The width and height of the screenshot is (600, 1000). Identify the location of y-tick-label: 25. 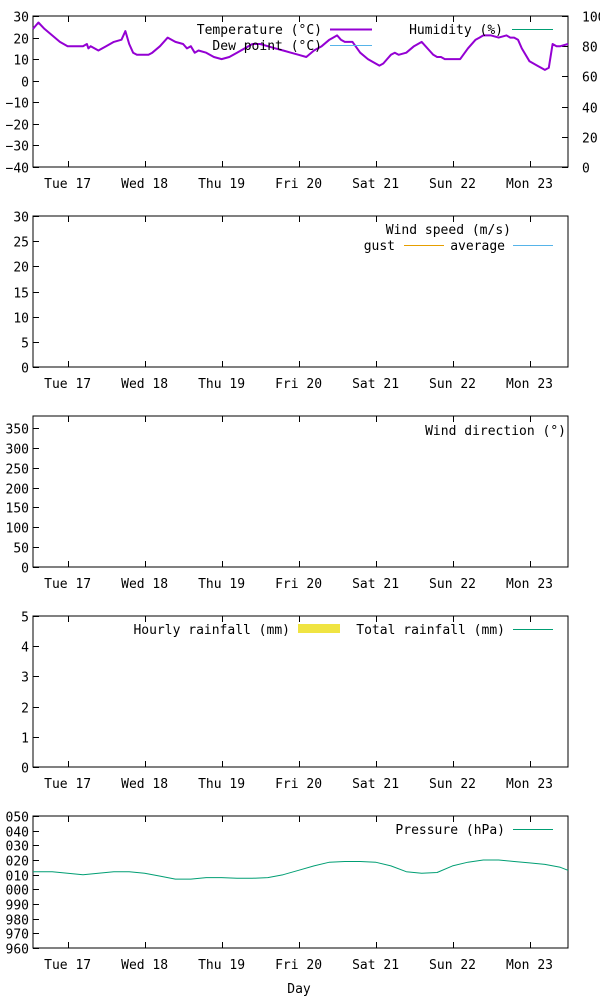
(21, 243).